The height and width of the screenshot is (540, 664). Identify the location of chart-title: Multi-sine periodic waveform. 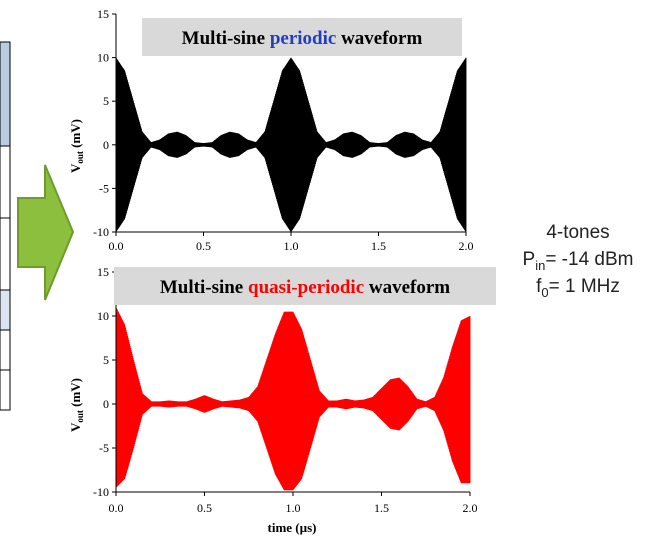
(302, 38).